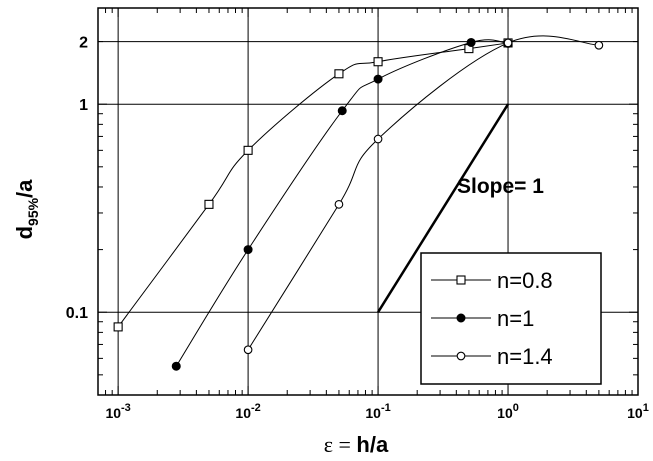 Image resolution: width=653 pixels, height=461 pixels. What do you see at coordinates (26, 209) in the screenshot?
I see `y-axis-title: d95%/a` at bounding box center [26, 209].